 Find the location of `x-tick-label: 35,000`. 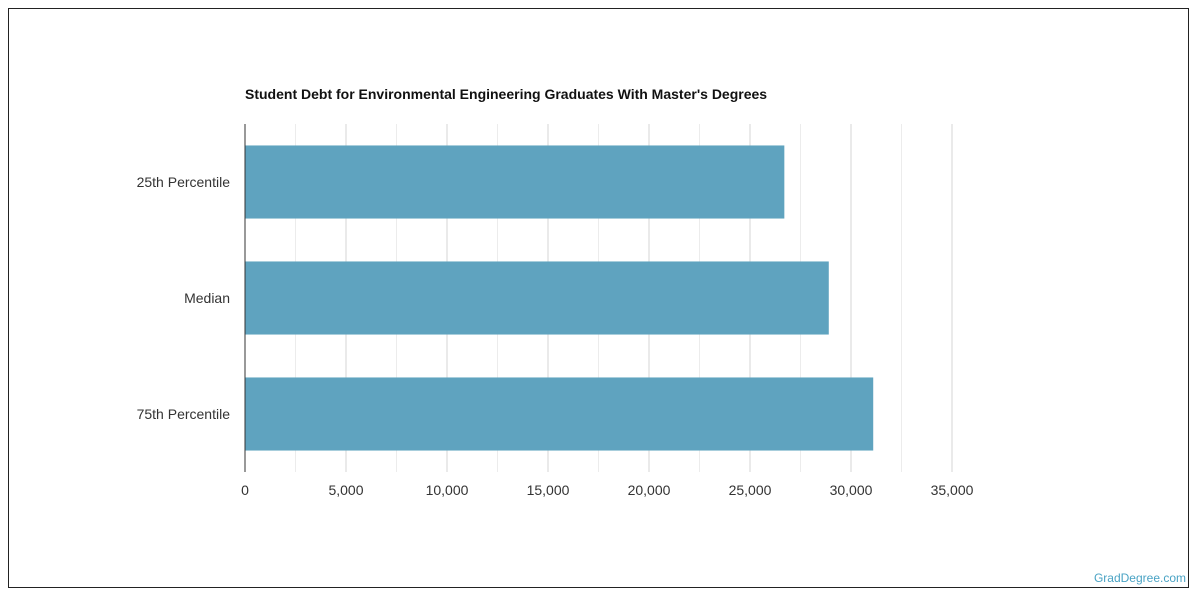

x-tick-label: 35,000 is located at coordinates (952, 490).